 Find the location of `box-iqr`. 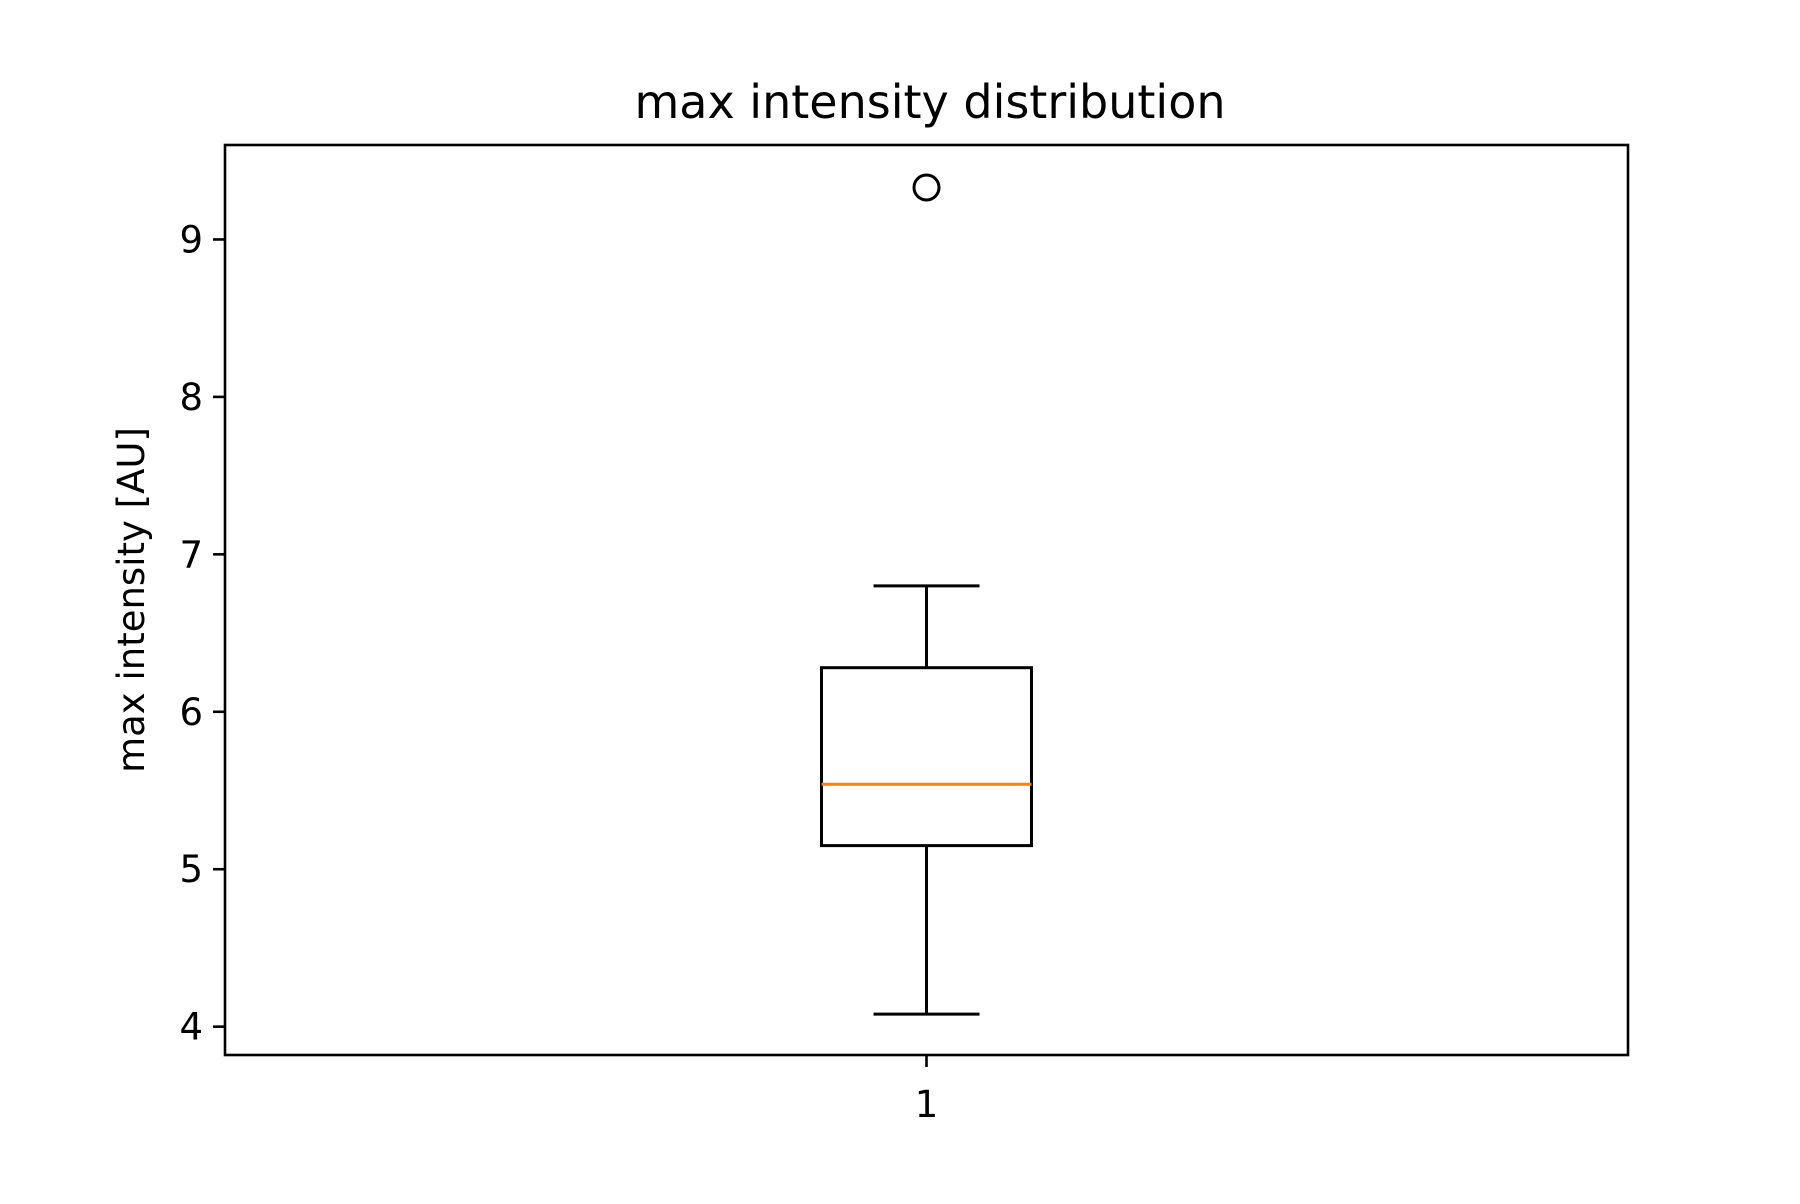

box-iqr is located at coordinates (926, 757).